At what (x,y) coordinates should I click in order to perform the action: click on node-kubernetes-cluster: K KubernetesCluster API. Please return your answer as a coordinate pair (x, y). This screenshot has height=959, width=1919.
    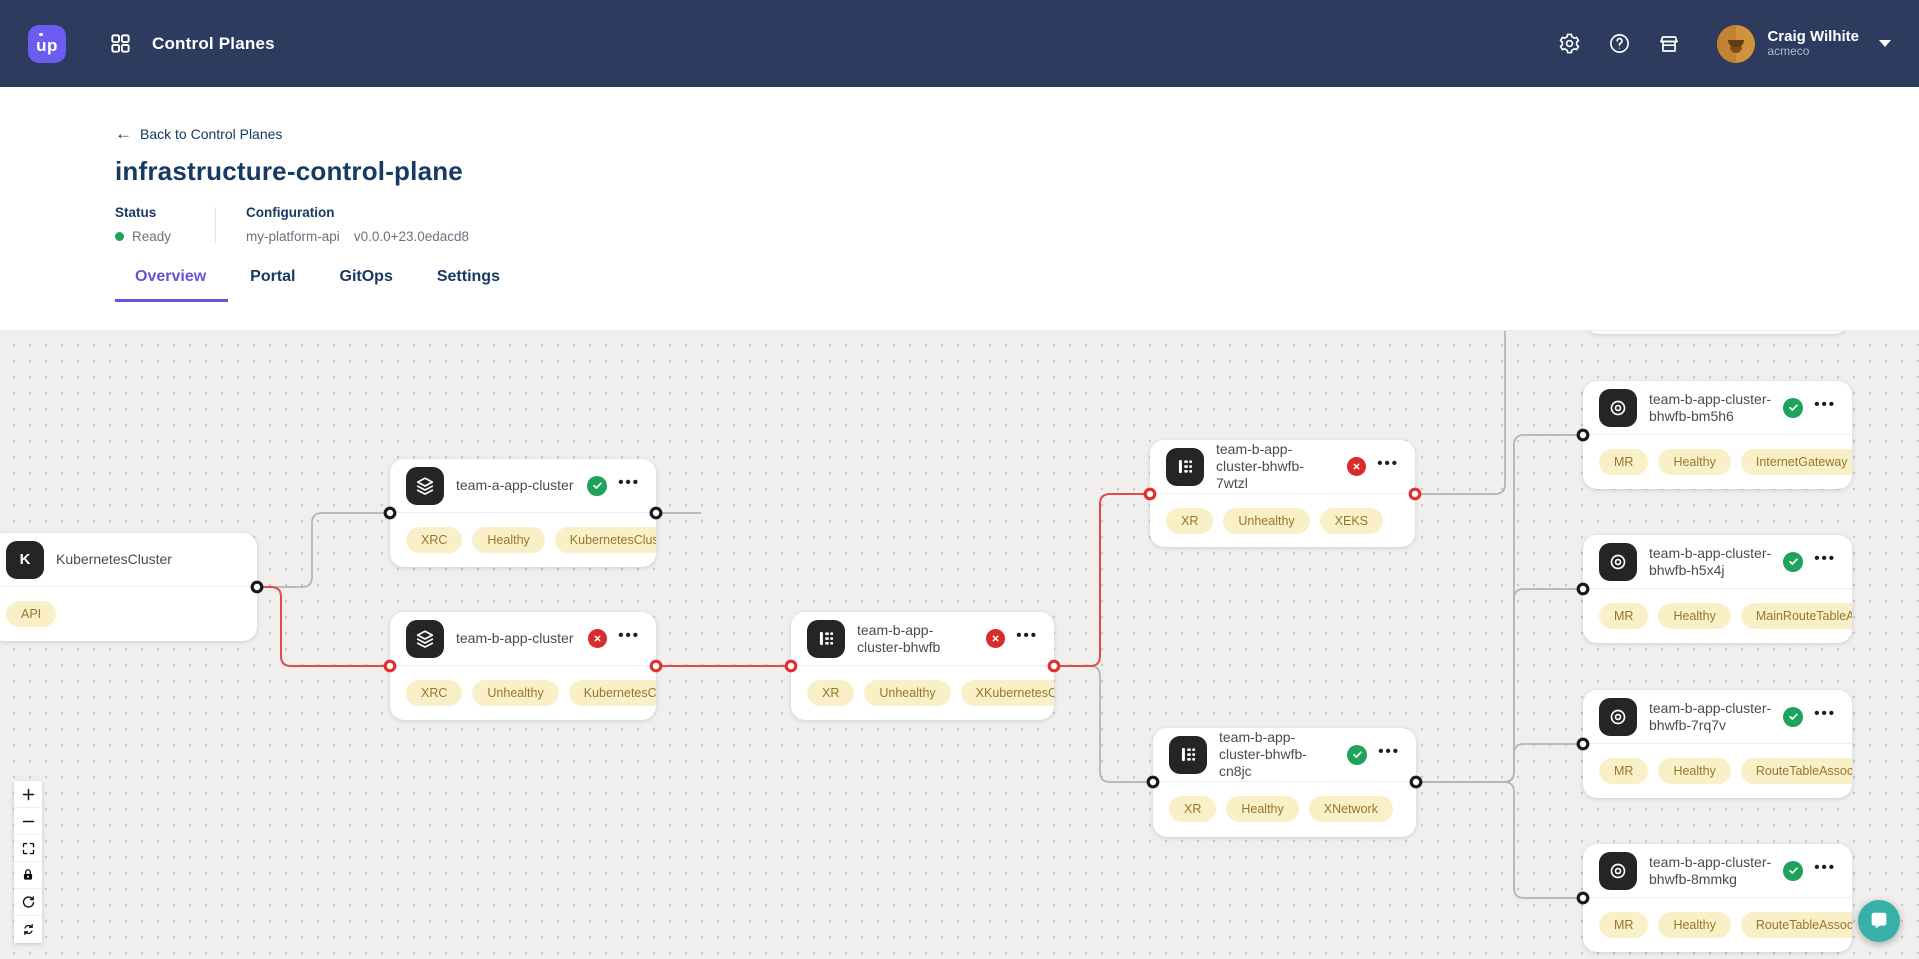
    Looking at the image, I should click on (128, 587).